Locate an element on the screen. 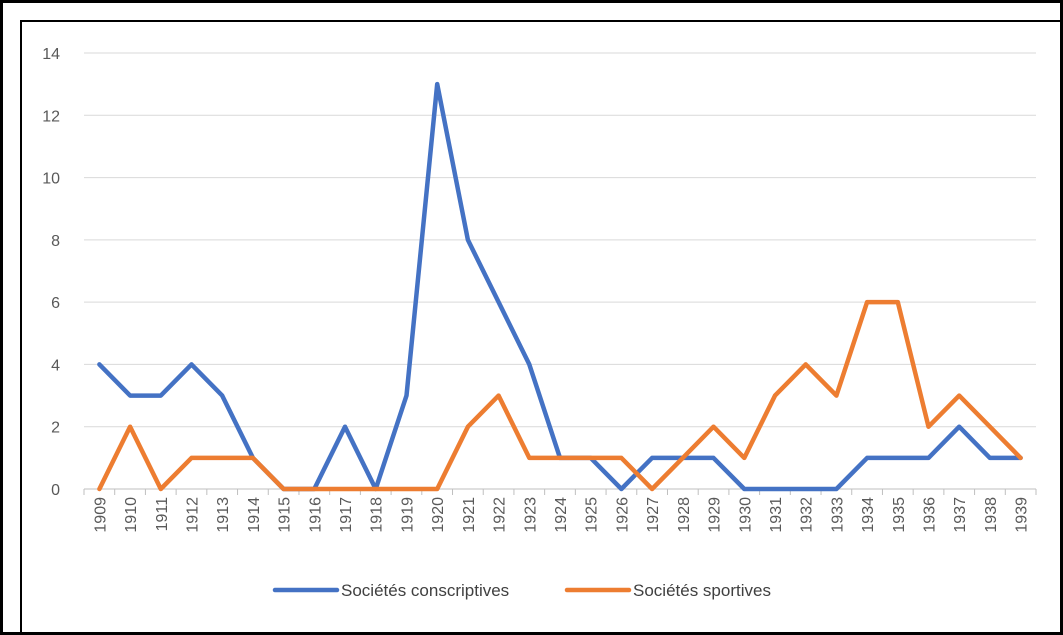 The image size is (1063, 635). y-tick-label: 10 is located at coordinates (51, 179).